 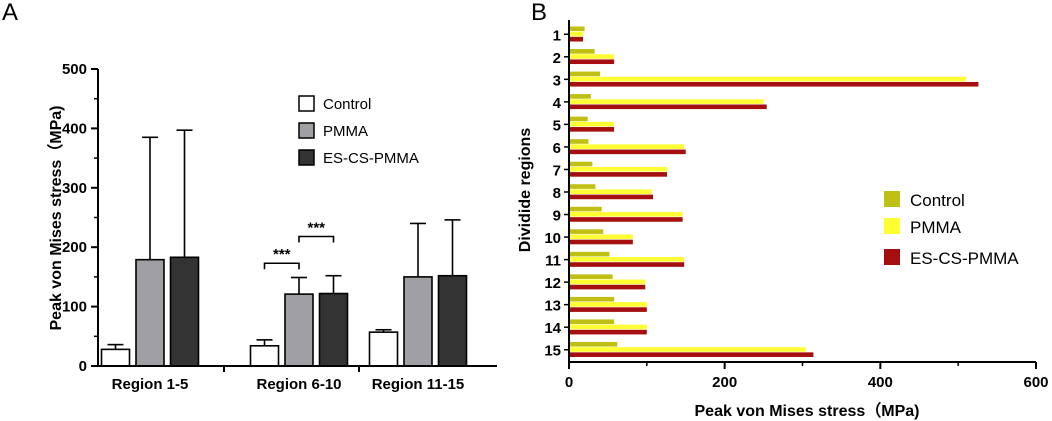 What do you see at coordinates (557, 193) in the screenshot?
I see `y-category-label: 8` at bounding box center [557, 193].